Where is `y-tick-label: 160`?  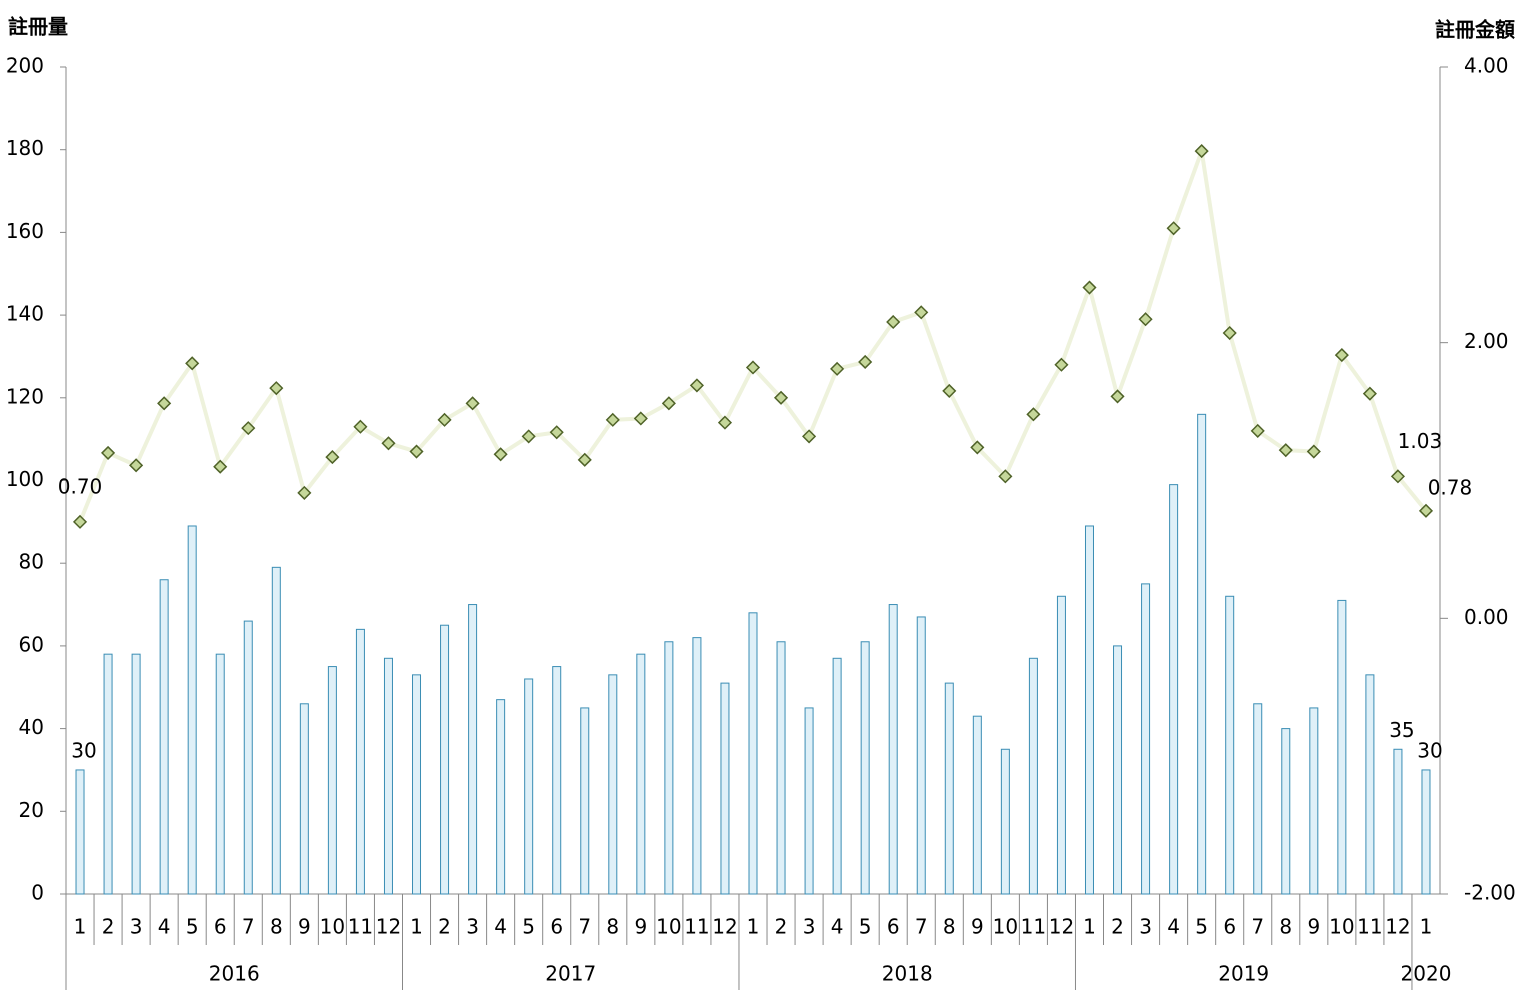 y-tick-label: 160 is located at coordinates (25, 231).